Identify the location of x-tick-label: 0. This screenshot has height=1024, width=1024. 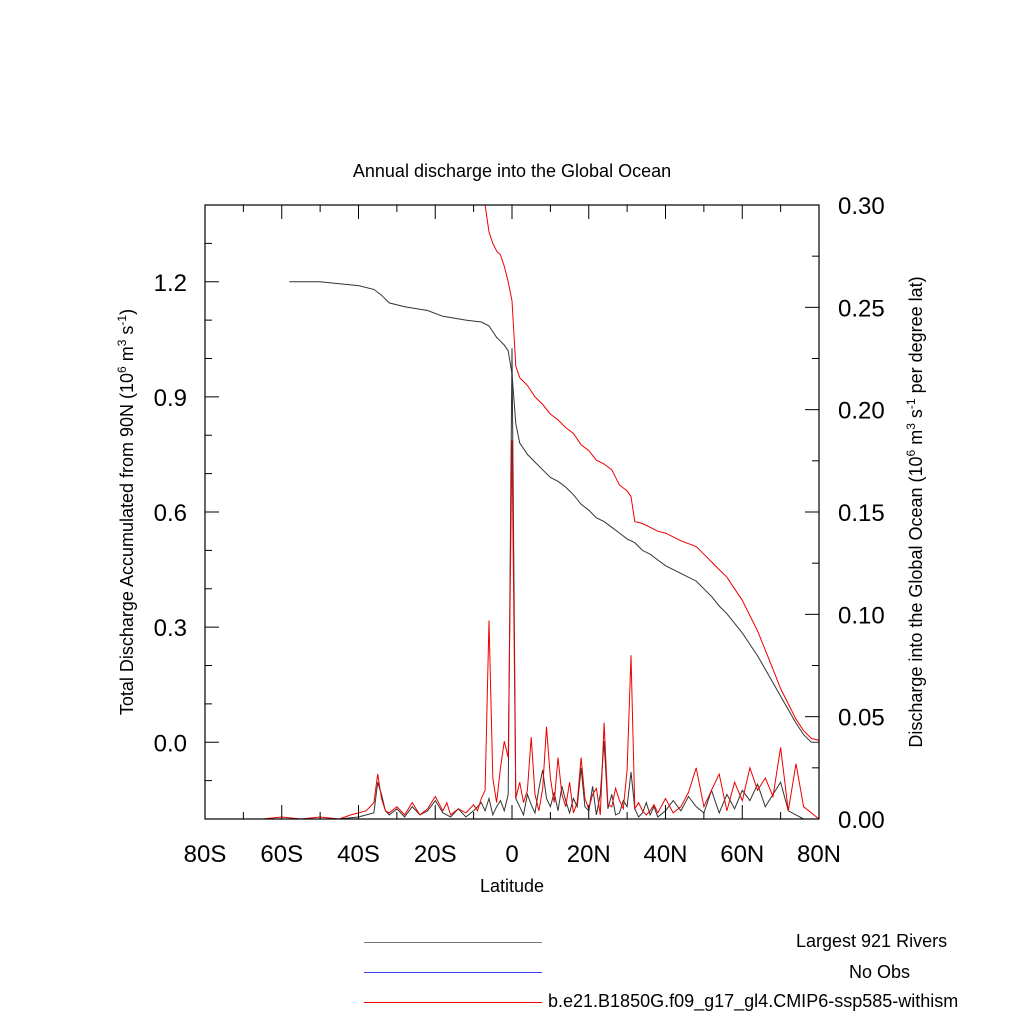
(511, 854).